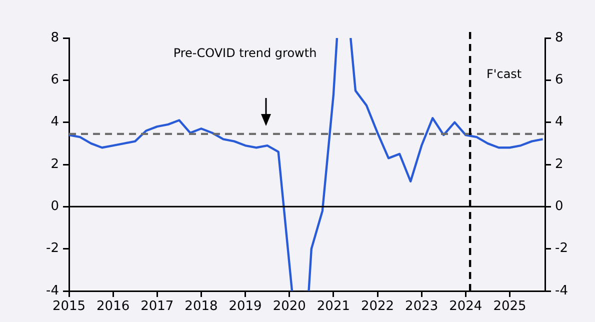 Image resolution: width=595 pixels, height=322 pixels. What do you see at coordinates (245, 53) in the screenshot?
I see `annotation: Pre-COVID trend growth` at bounding box center [245, 53].